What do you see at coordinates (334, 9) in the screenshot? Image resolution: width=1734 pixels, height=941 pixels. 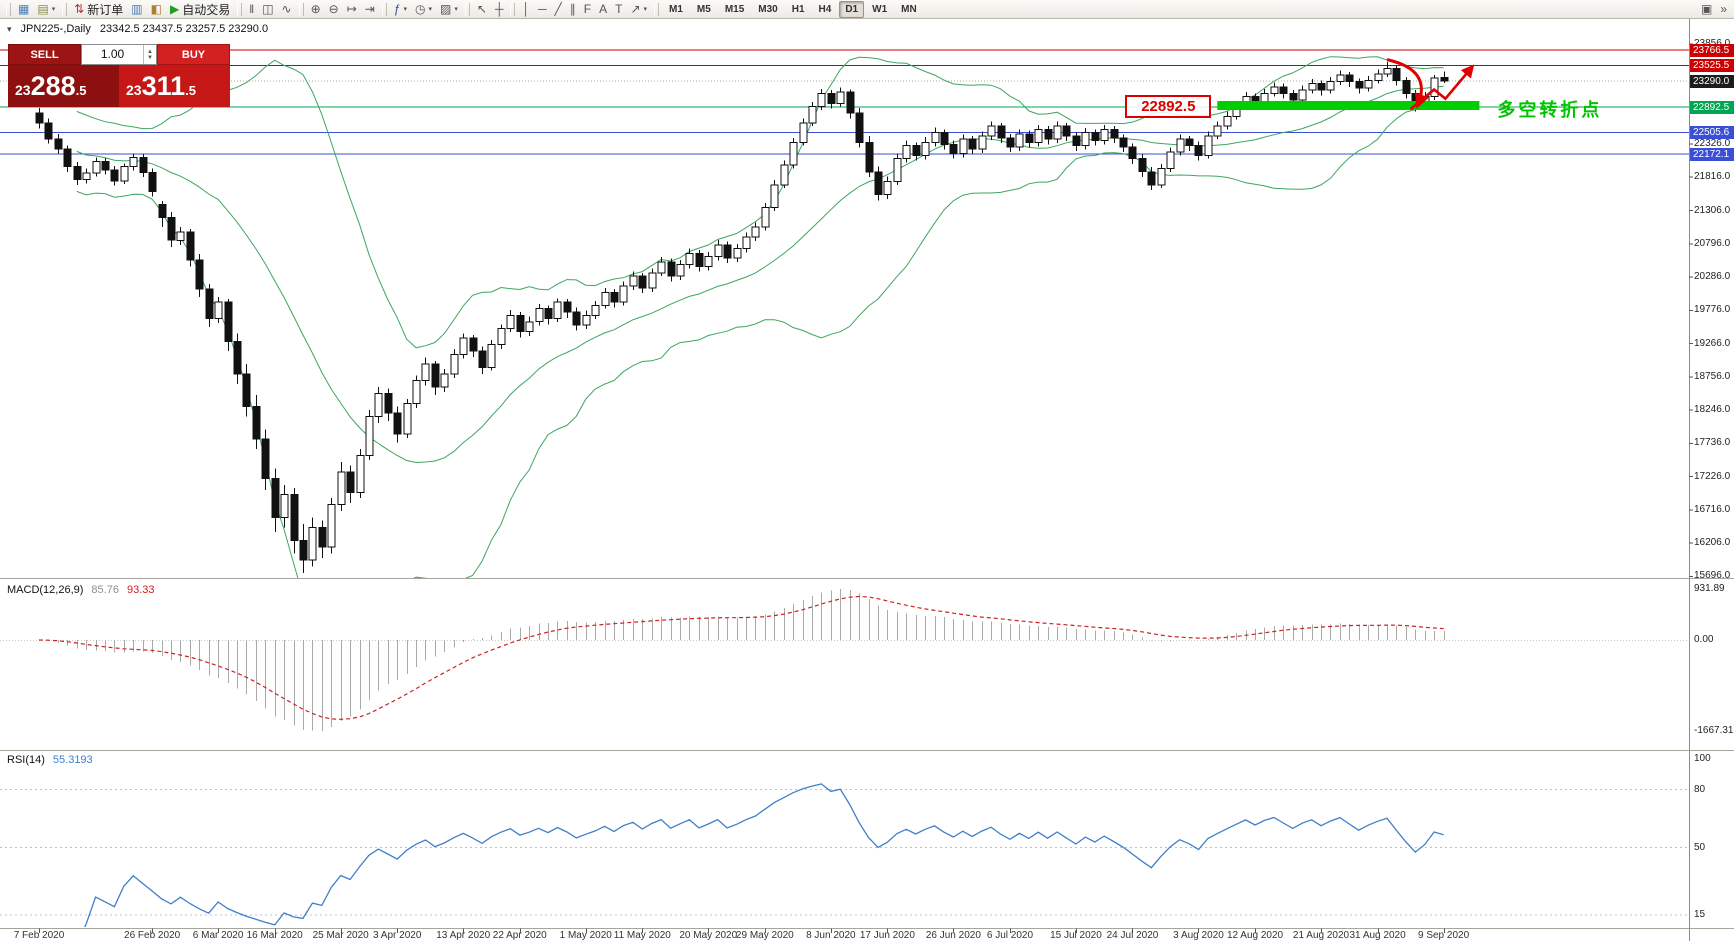 I see `zoom-out-button: ⊖` at bounding box center [334, 9].